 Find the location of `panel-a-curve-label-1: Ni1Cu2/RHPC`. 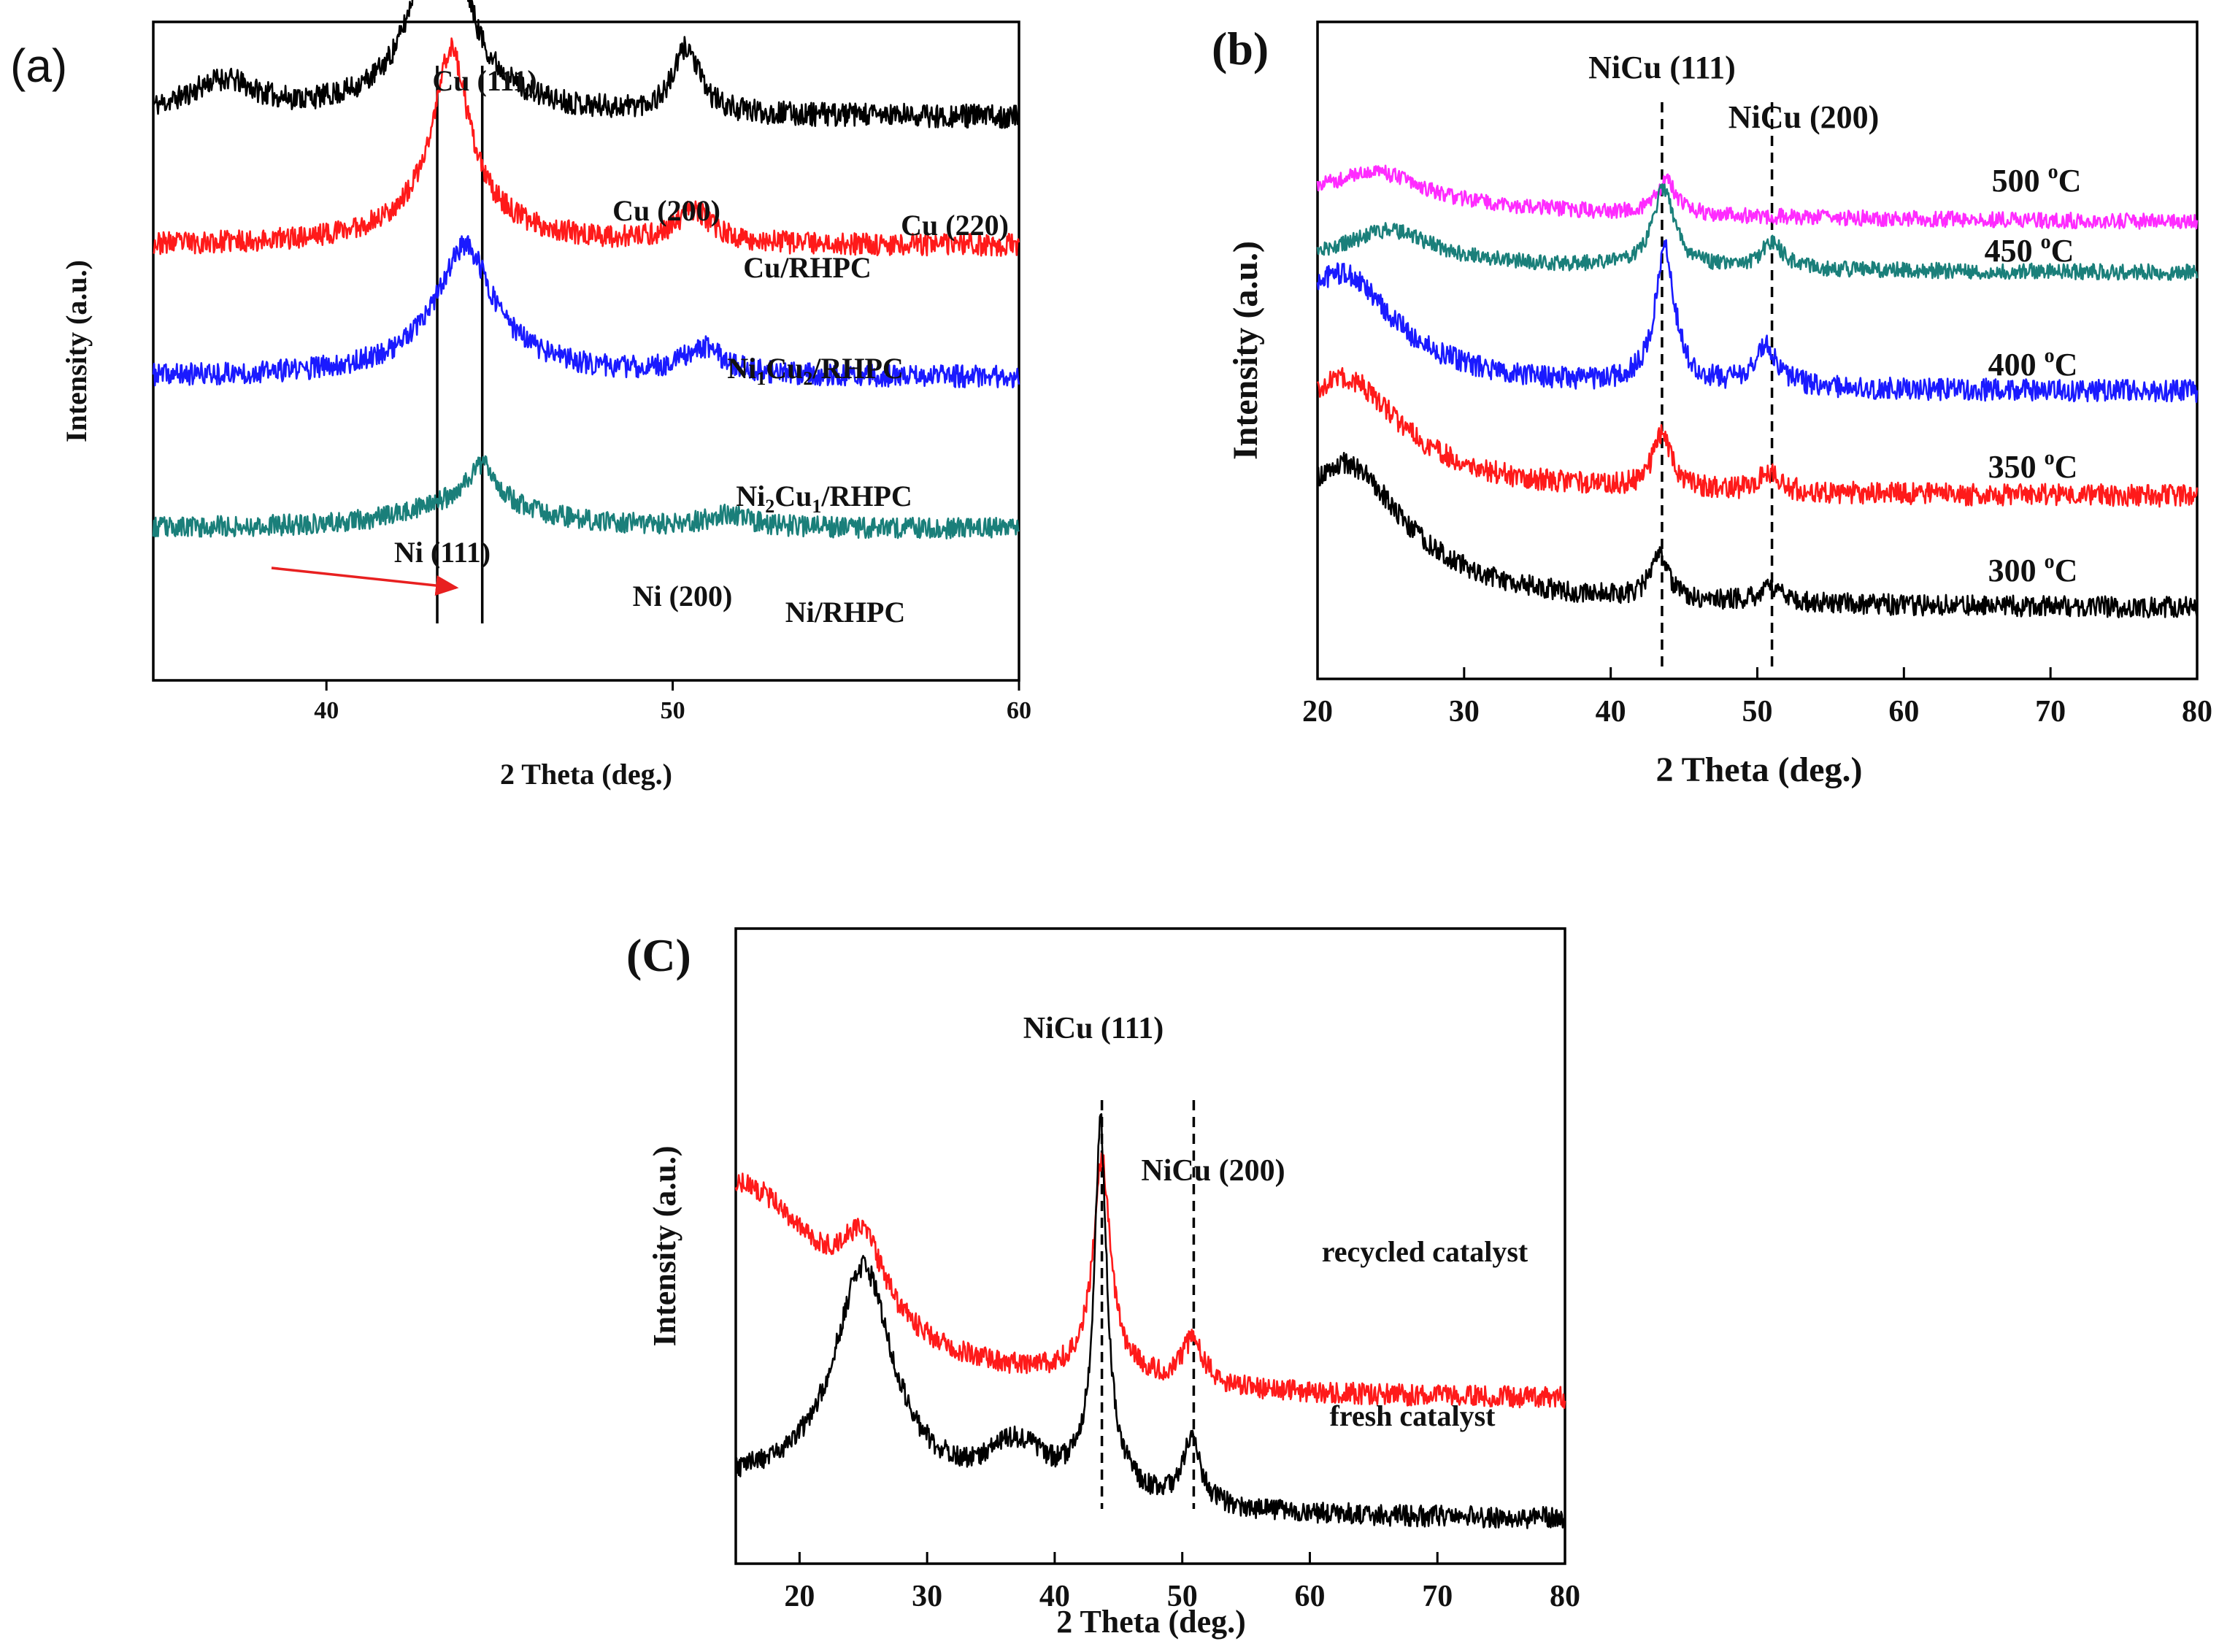

panel-a-curve-label-1: Ni1Cu2/RHPC is located at coordinates (816, 371).